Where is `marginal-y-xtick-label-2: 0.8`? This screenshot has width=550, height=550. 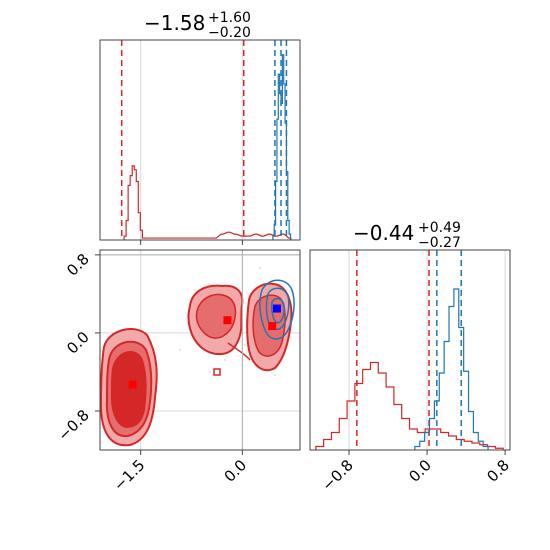
marginal-y-xtick-label-2: 0.8 is located at coordinates (498, 471).